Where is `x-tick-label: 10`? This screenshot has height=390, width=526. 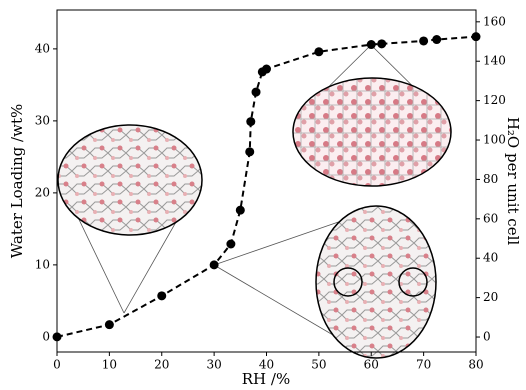 x-tick-label: 10 is located at coordinates (109, 365).